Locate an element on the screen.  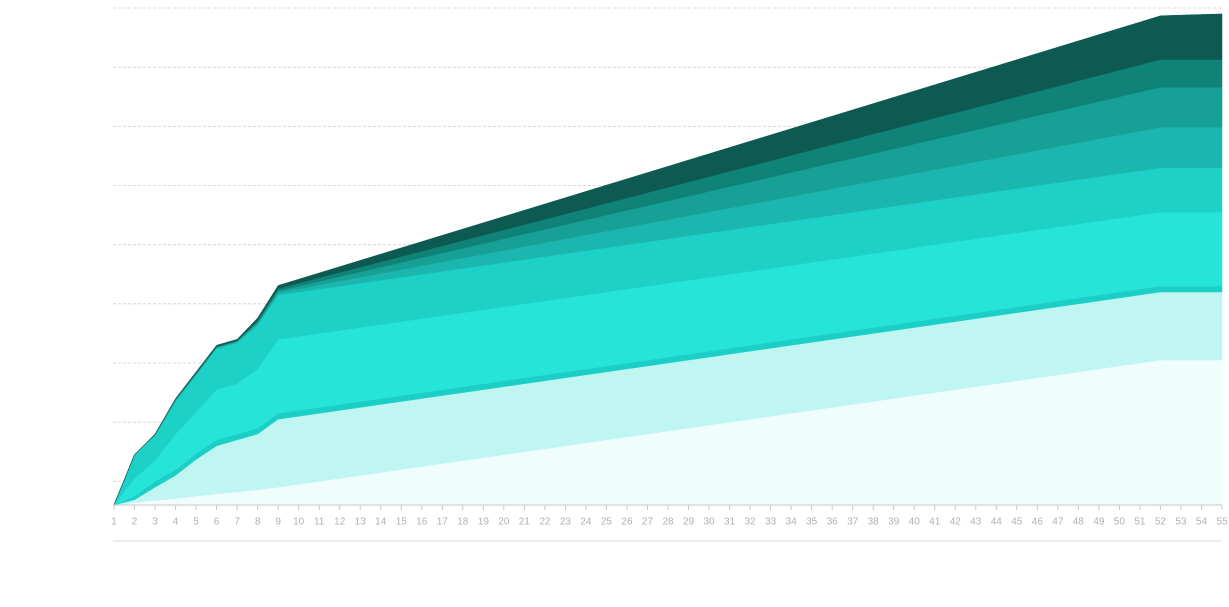
x-tick-label: 19 is located at coordinates (484, 522).